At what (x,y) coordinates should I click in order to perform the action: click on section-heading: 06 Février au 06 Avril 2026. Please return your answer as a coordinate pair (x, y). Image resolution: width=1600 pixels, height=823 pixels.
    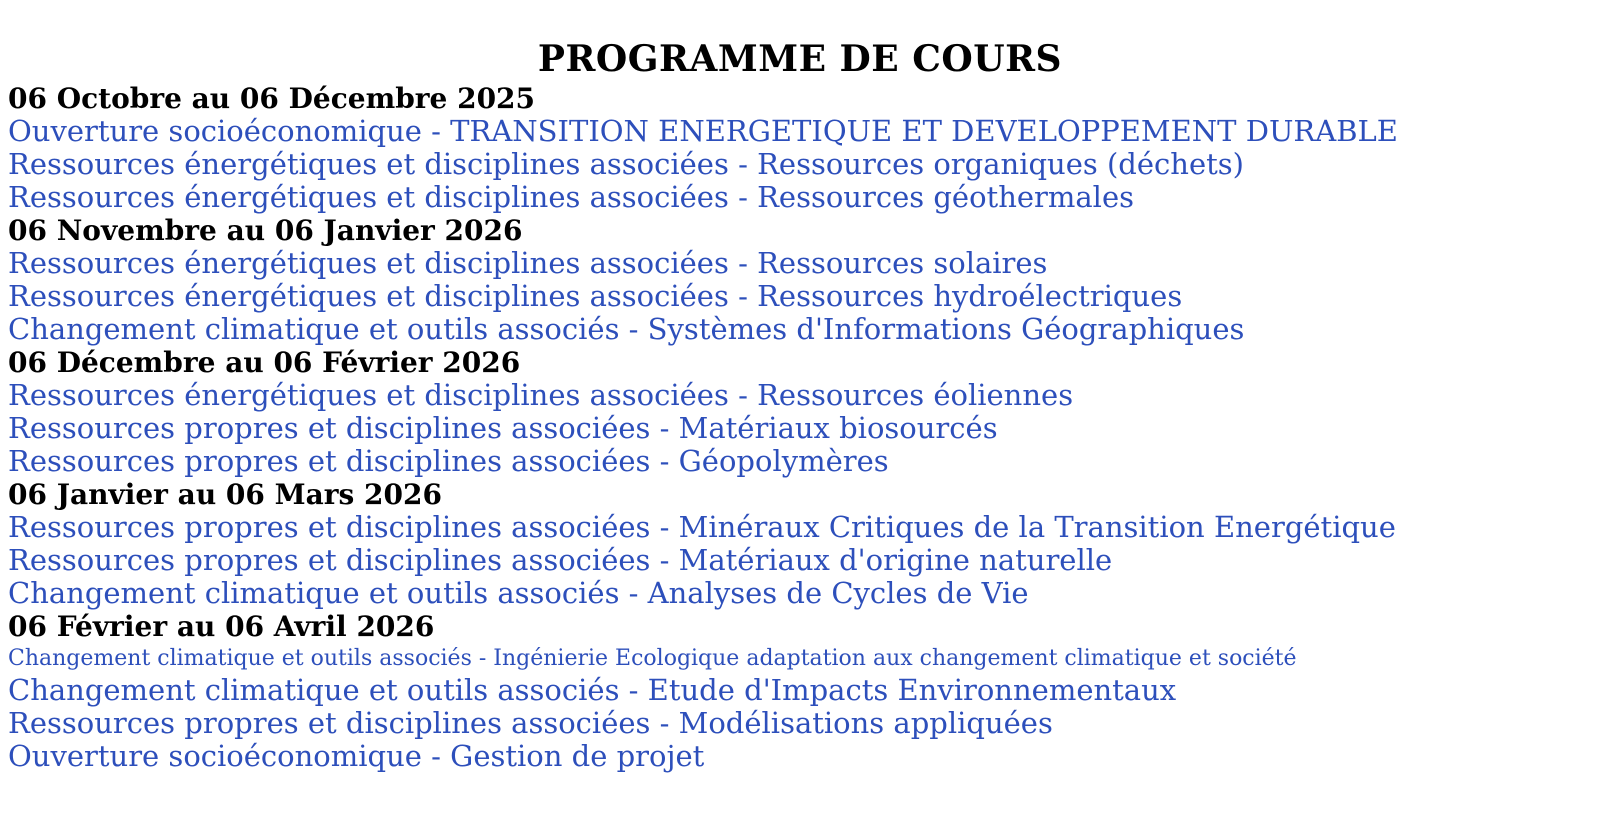
    Looking at the image, I should click on (221, 626).